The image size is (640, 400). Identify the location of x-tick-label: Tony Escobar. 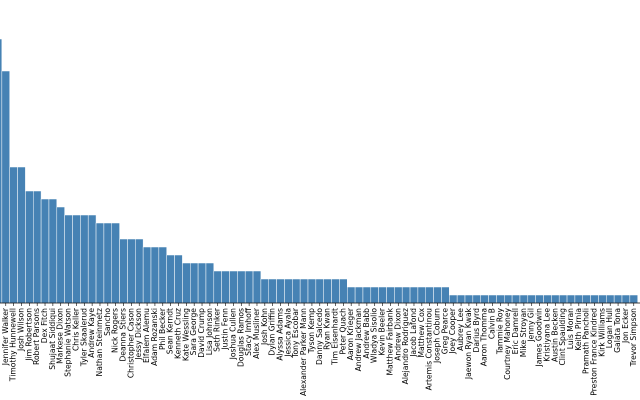
(295, 333).